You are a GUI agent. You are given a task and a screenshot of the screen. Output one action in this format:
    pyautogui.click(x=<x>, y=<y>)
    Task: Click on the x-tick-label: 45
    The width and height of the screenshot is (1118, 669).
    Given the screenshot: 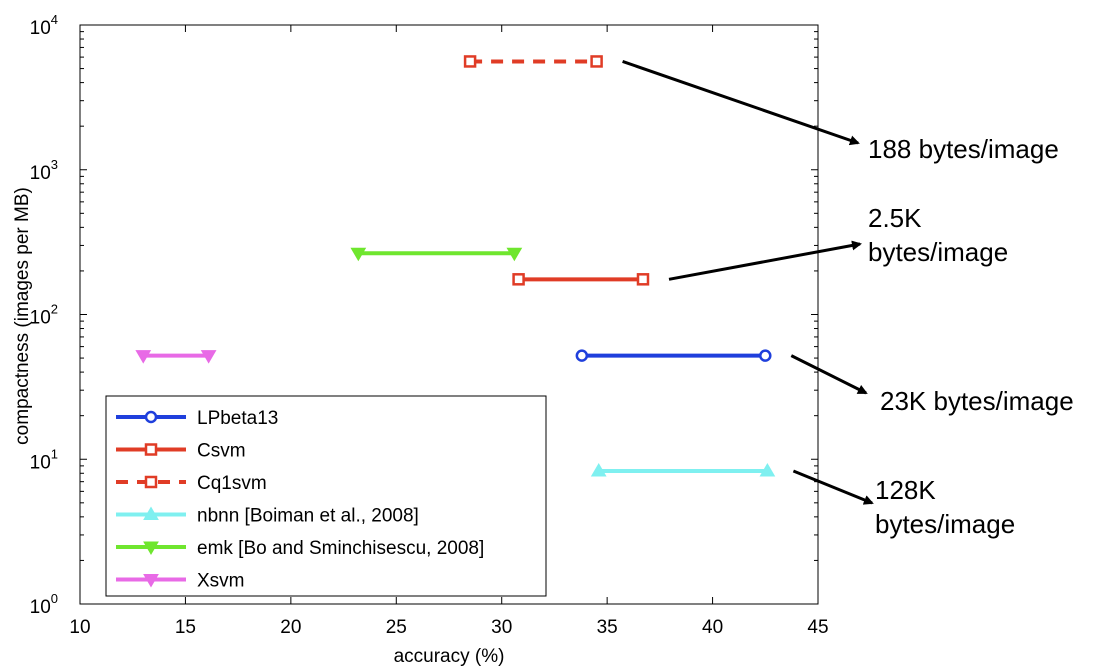 What is the action you would take?
    pyautogui.click(x=817, y=627)
    